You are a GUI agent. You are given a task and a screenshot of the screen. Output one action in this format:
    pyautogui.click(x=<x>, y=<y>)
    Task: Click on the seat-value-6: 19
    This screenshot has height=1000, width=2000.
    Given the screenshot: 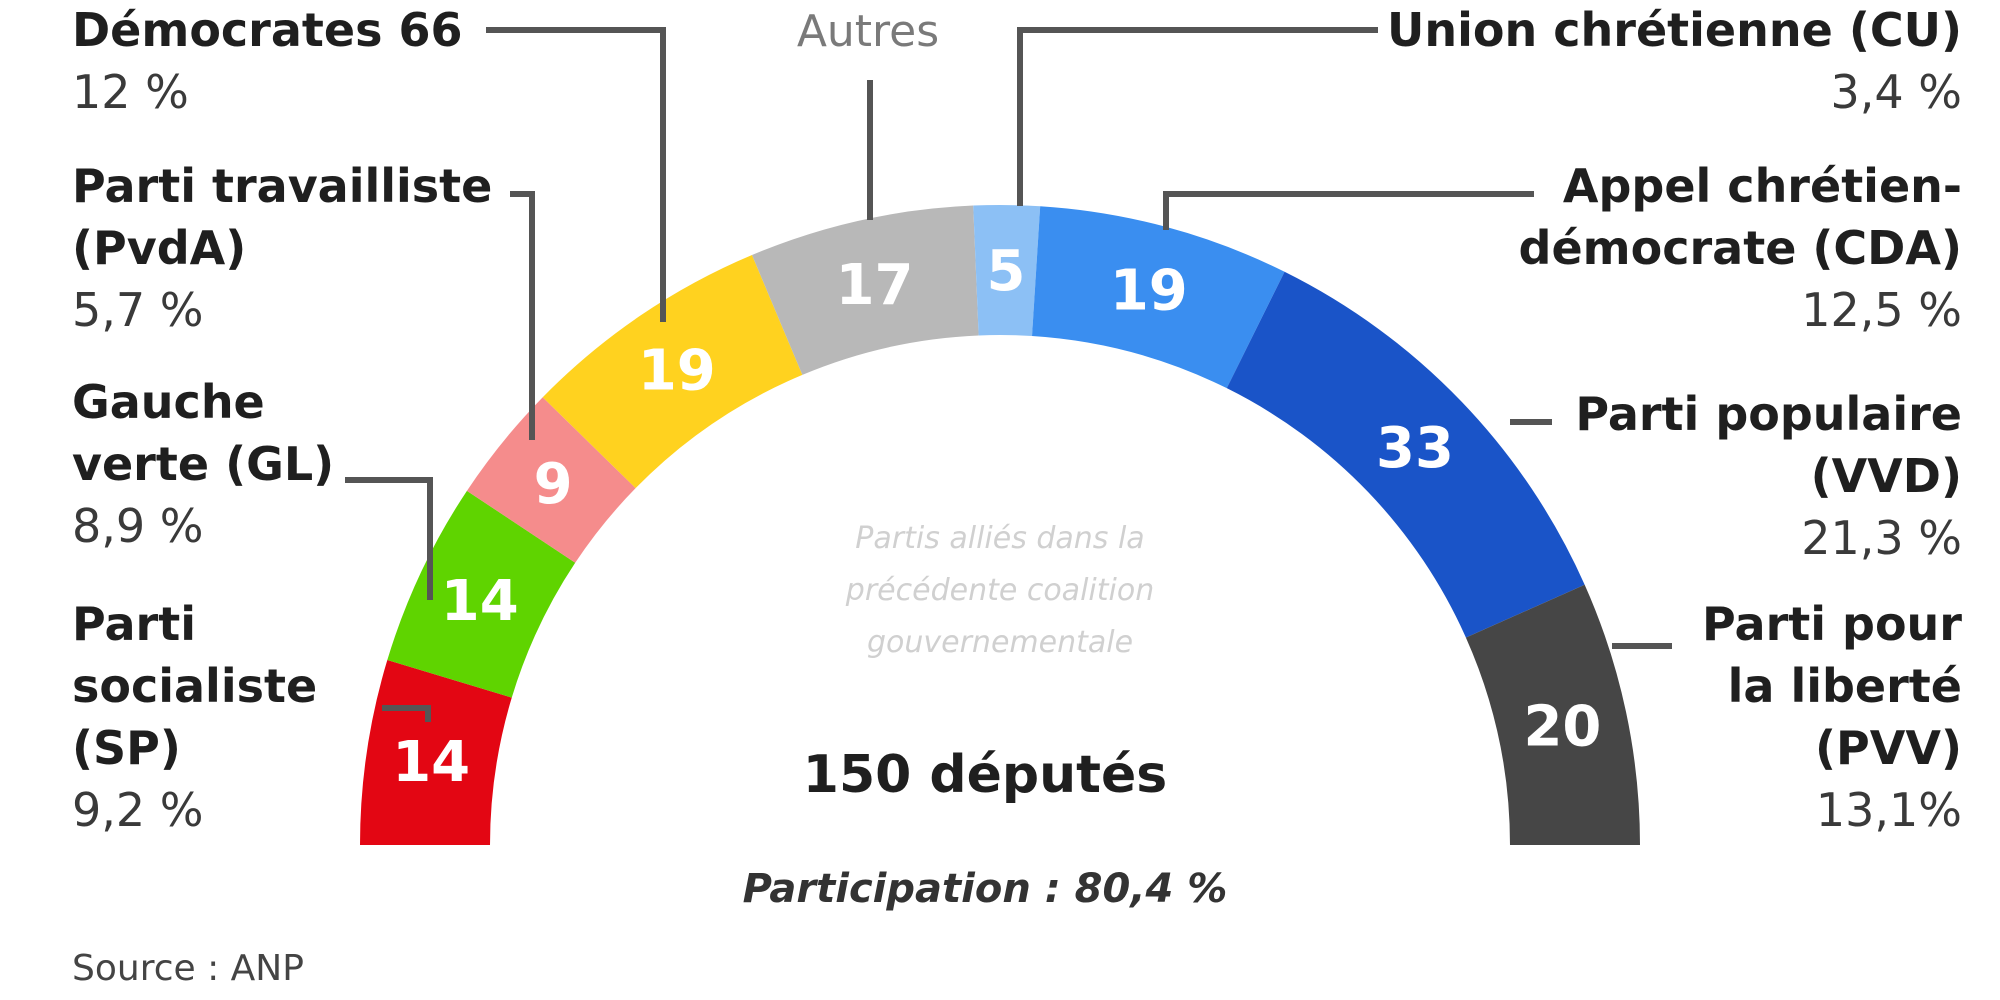 What is the action you would take?
    pyautogui.click(x=1149, y=291)
    